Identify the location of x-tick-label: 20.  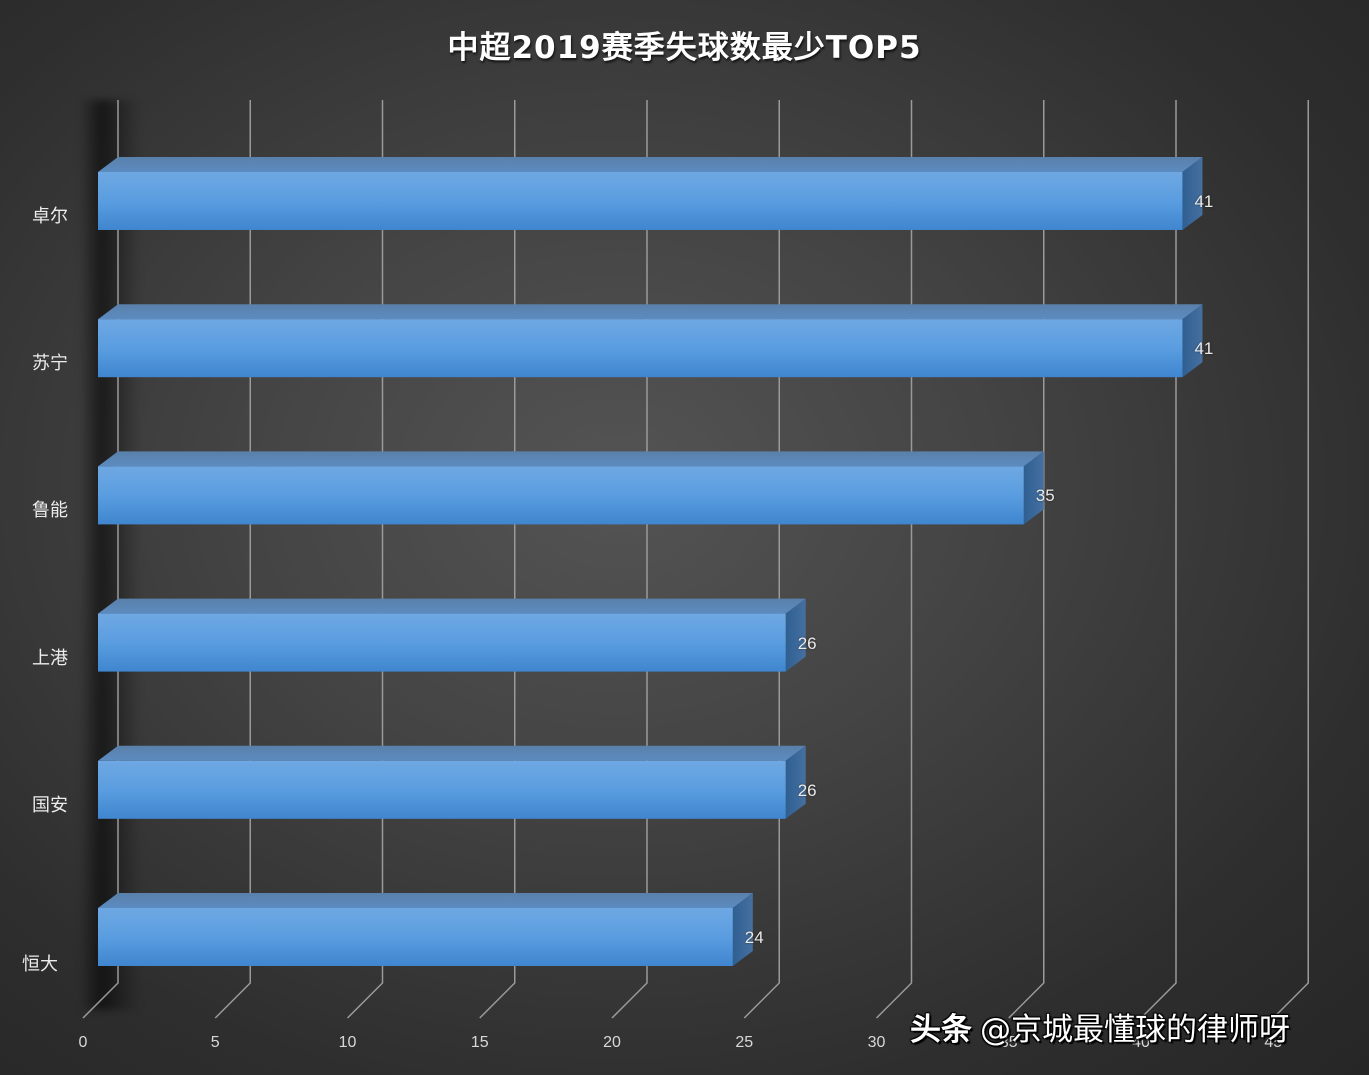
(612, 1042).